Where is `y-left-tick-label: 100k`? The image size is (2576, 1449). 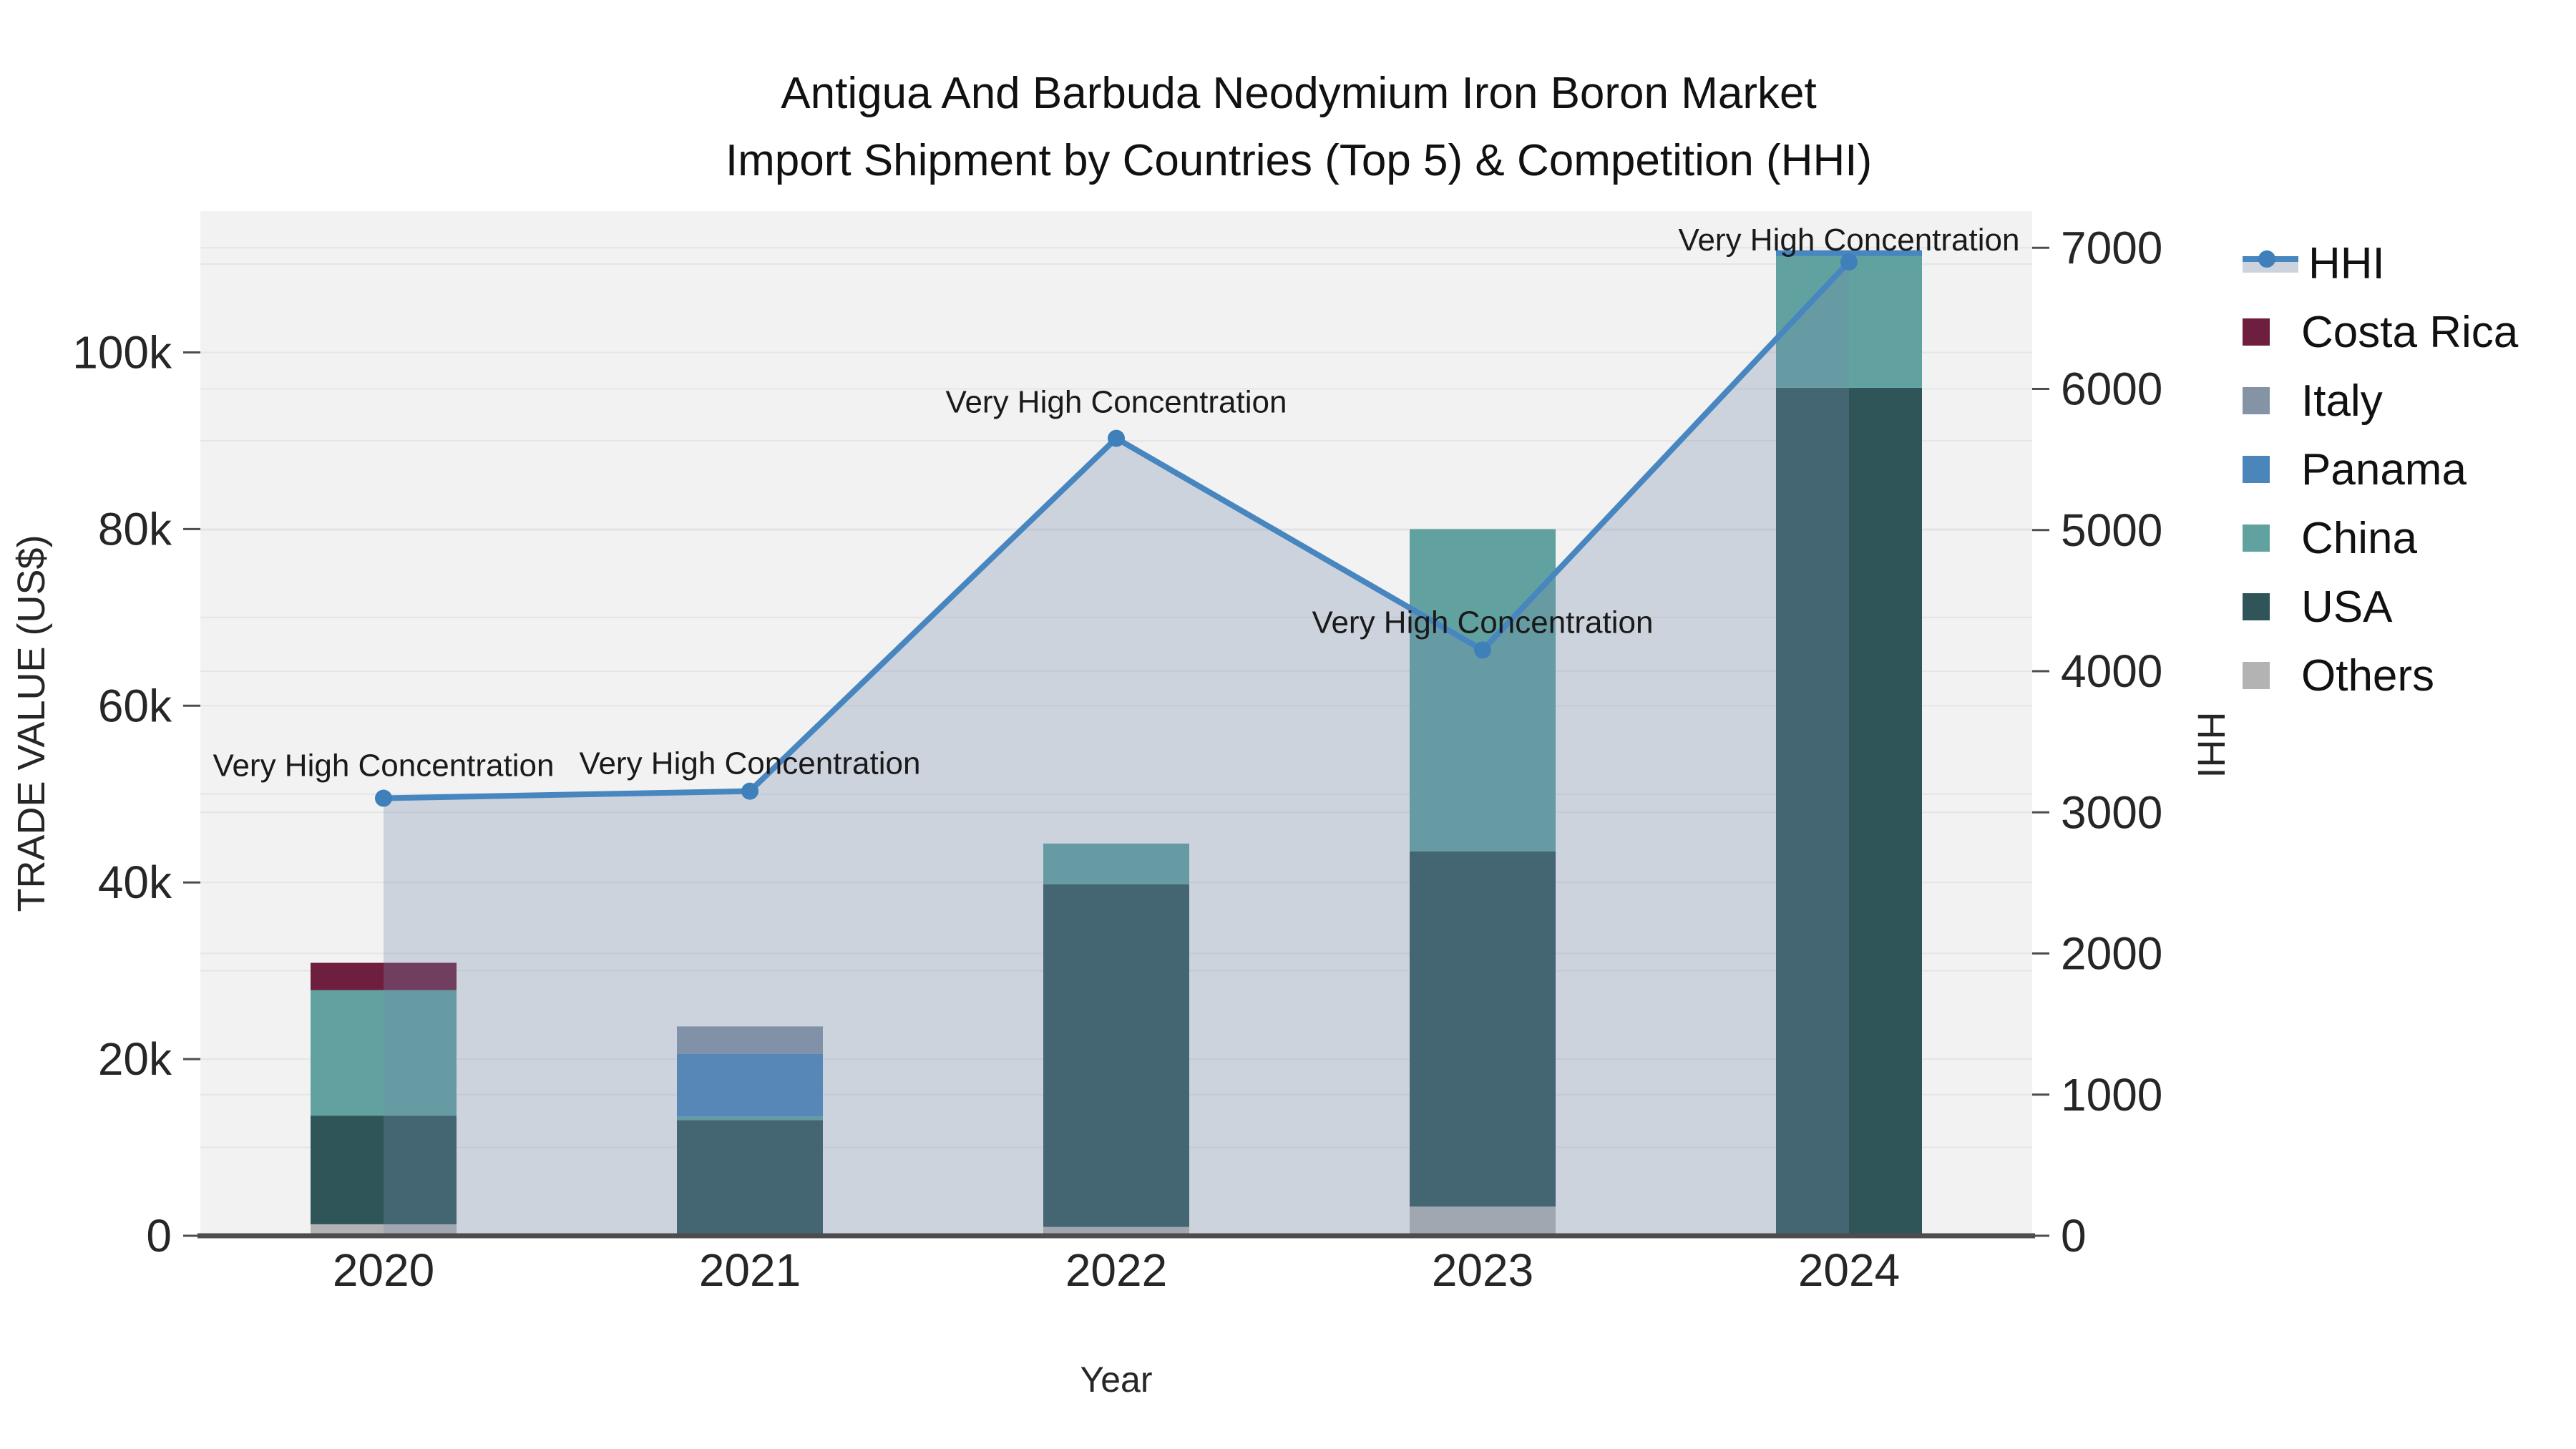
y-left-tick-label: 100k is located at coordinates (122, 353).